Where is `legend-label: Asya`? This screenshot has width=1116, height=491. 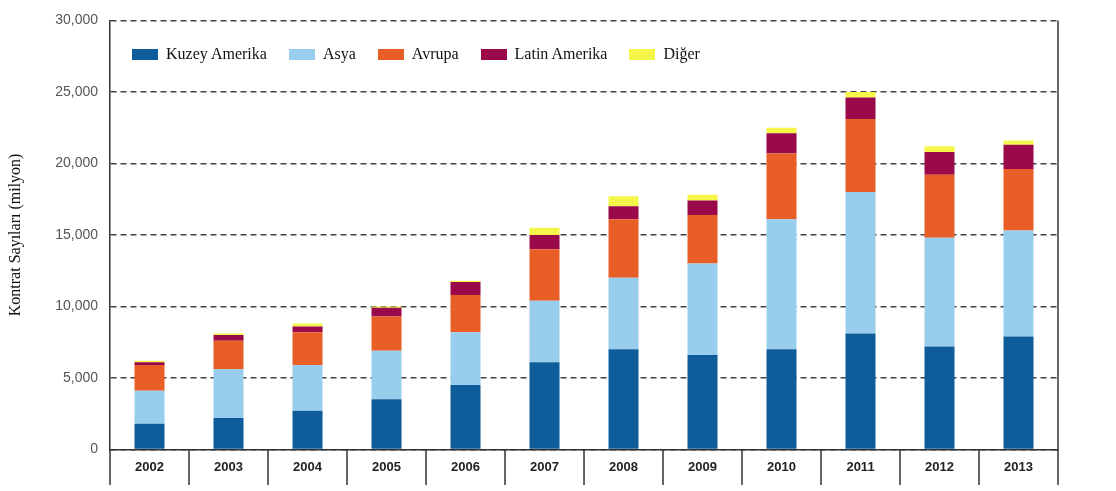
legend-label: Asya is located at coordinates (339, 54).